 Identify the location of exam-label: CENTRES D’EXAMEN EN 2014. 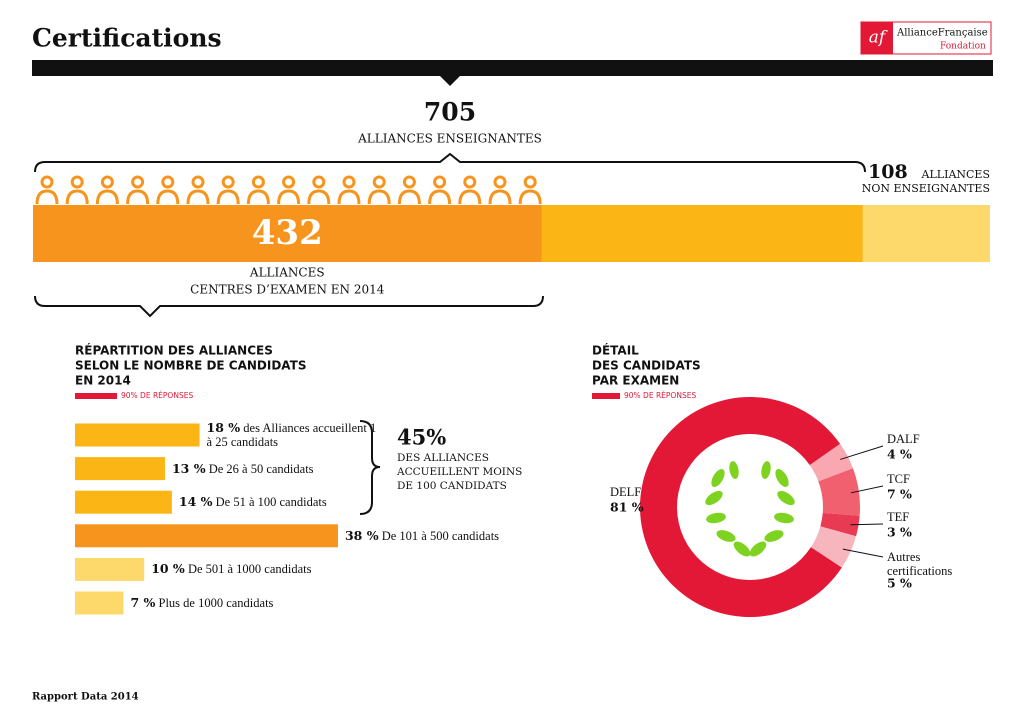
(287, 290).